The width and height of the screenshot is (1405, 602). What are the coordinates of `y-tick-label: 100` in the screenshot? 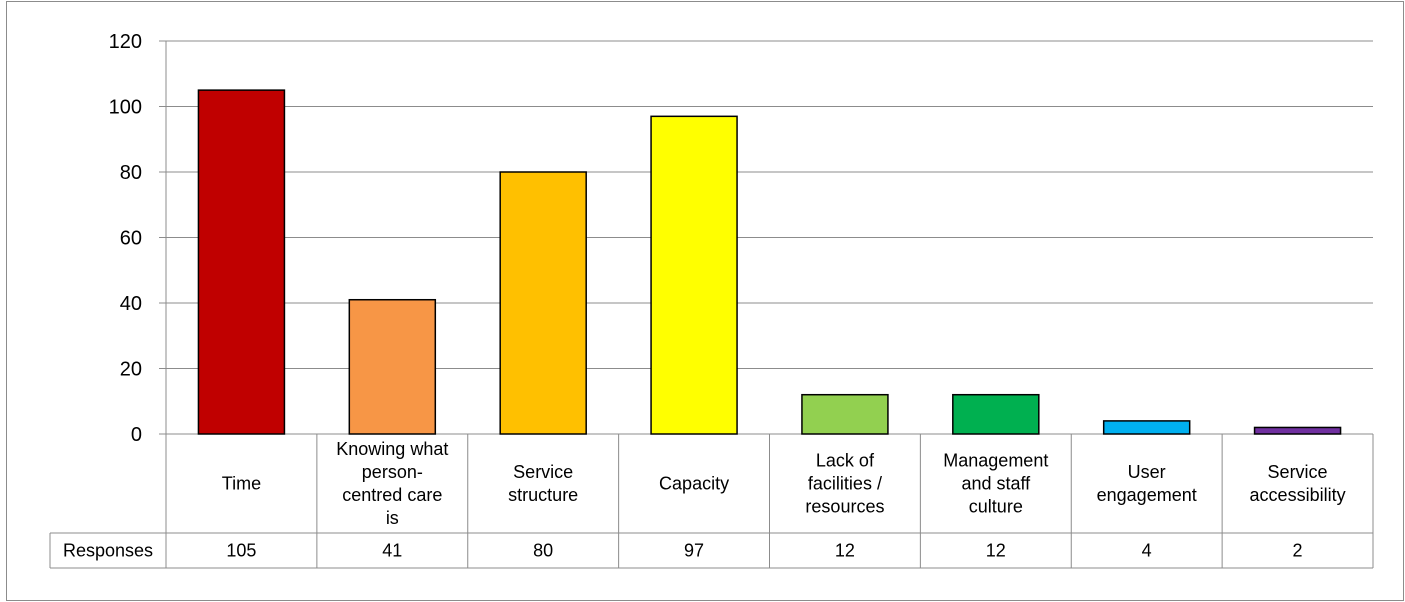 It's located at (125, 108).